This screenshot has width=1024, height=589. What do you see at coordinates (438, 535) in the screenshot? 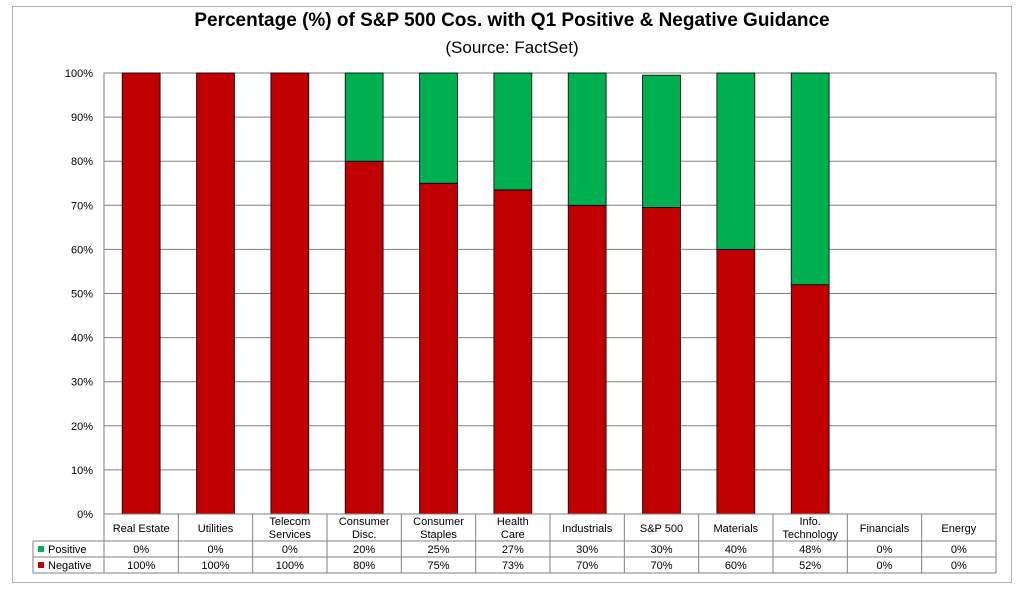
I see `category-label: Staples` at bounding box center [438, 535].